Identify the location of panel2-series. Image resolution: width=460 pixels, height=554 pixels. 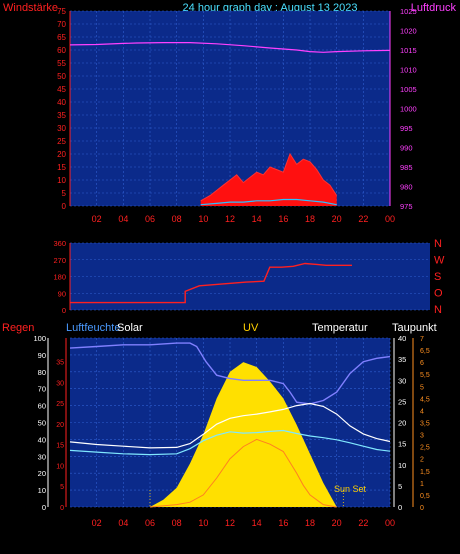
(211, 283).